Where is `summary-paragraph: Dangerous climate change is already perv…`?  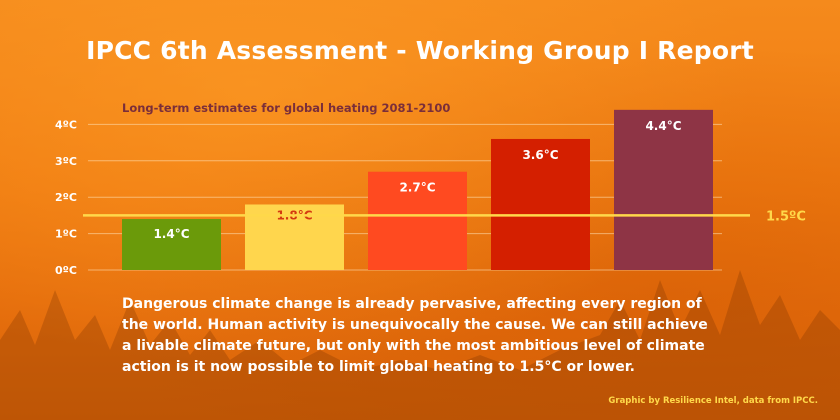 summary-paragraph: Dangerous climate change is already perv… is located at coordinates (415, 335).